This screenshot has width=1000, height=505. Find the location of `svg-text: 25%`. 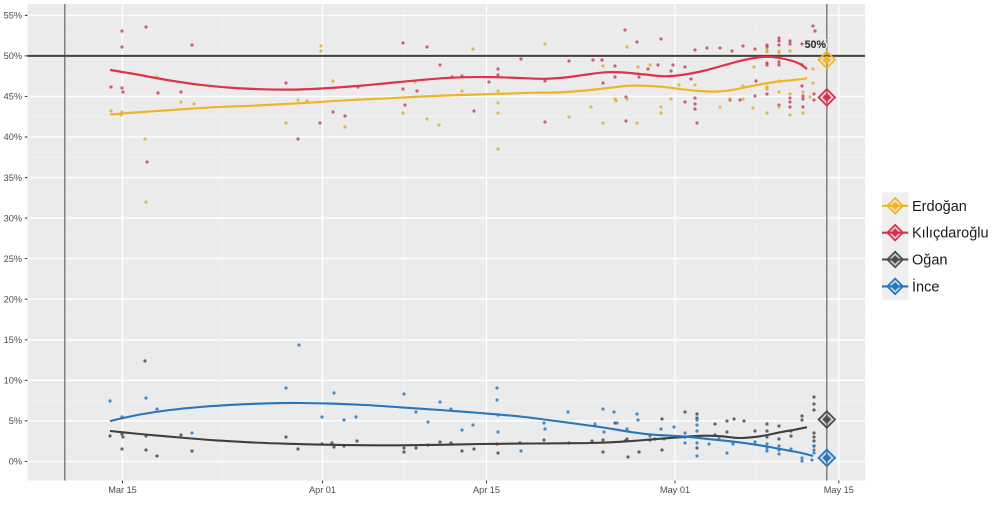

svg-text: 25% is located at coordinates (13, 259).